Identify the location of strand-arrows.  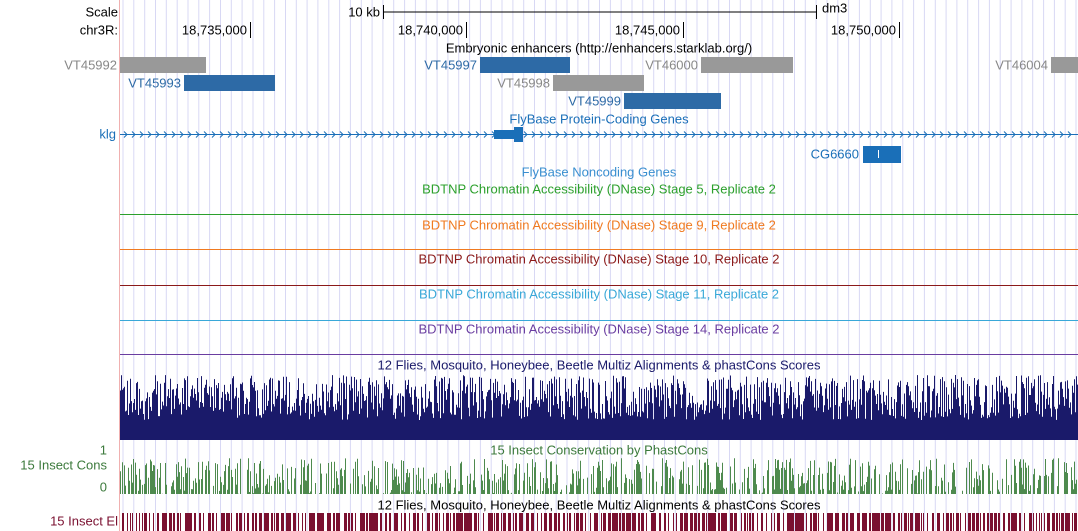
(597, 134).